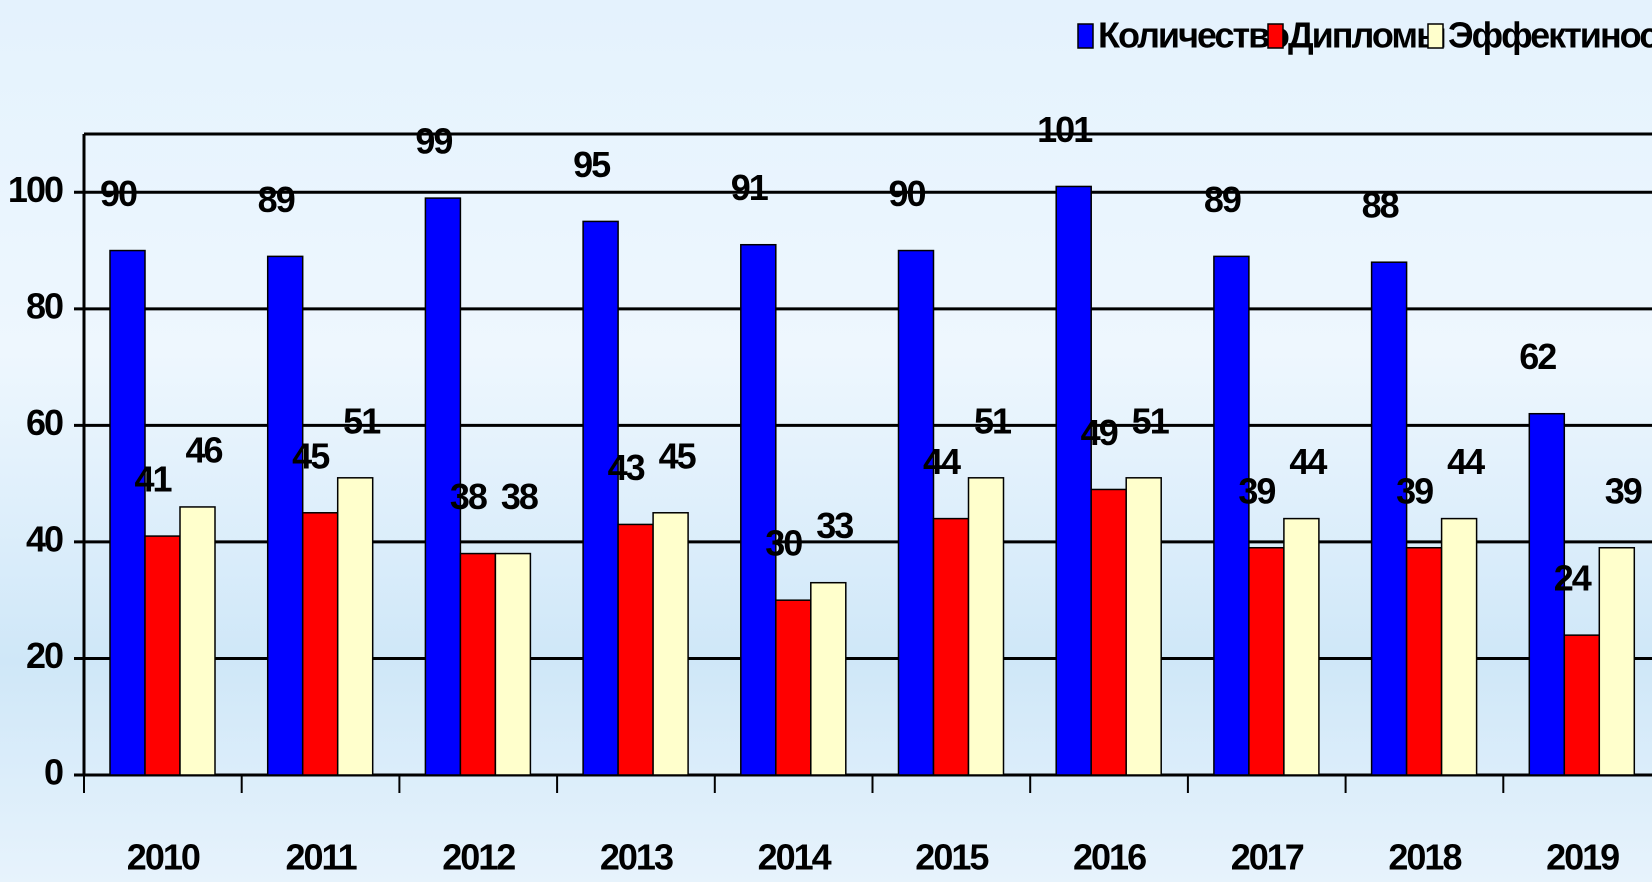 The image size is (1652, 882). I want to click on value-label: 101, so click(1065, 129).